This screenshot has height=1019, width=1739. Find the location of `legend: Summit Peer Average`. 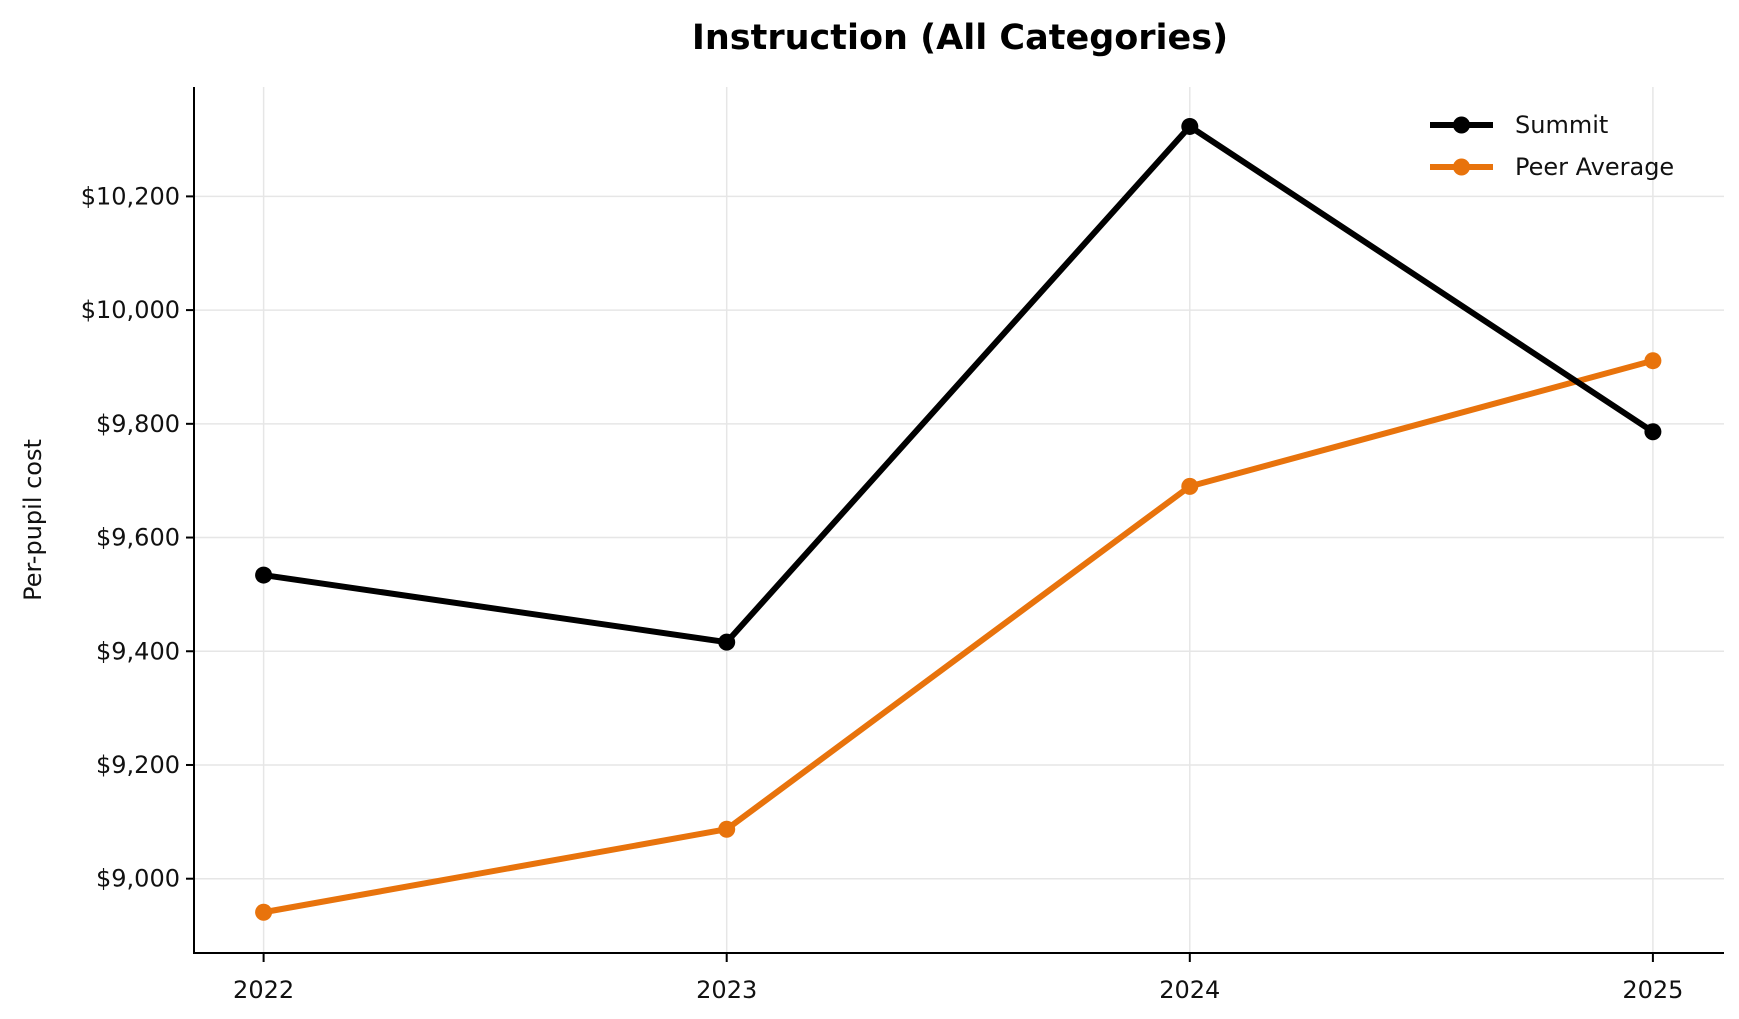

legend: Summit Peer Average is located at coordinates (1552, 146).